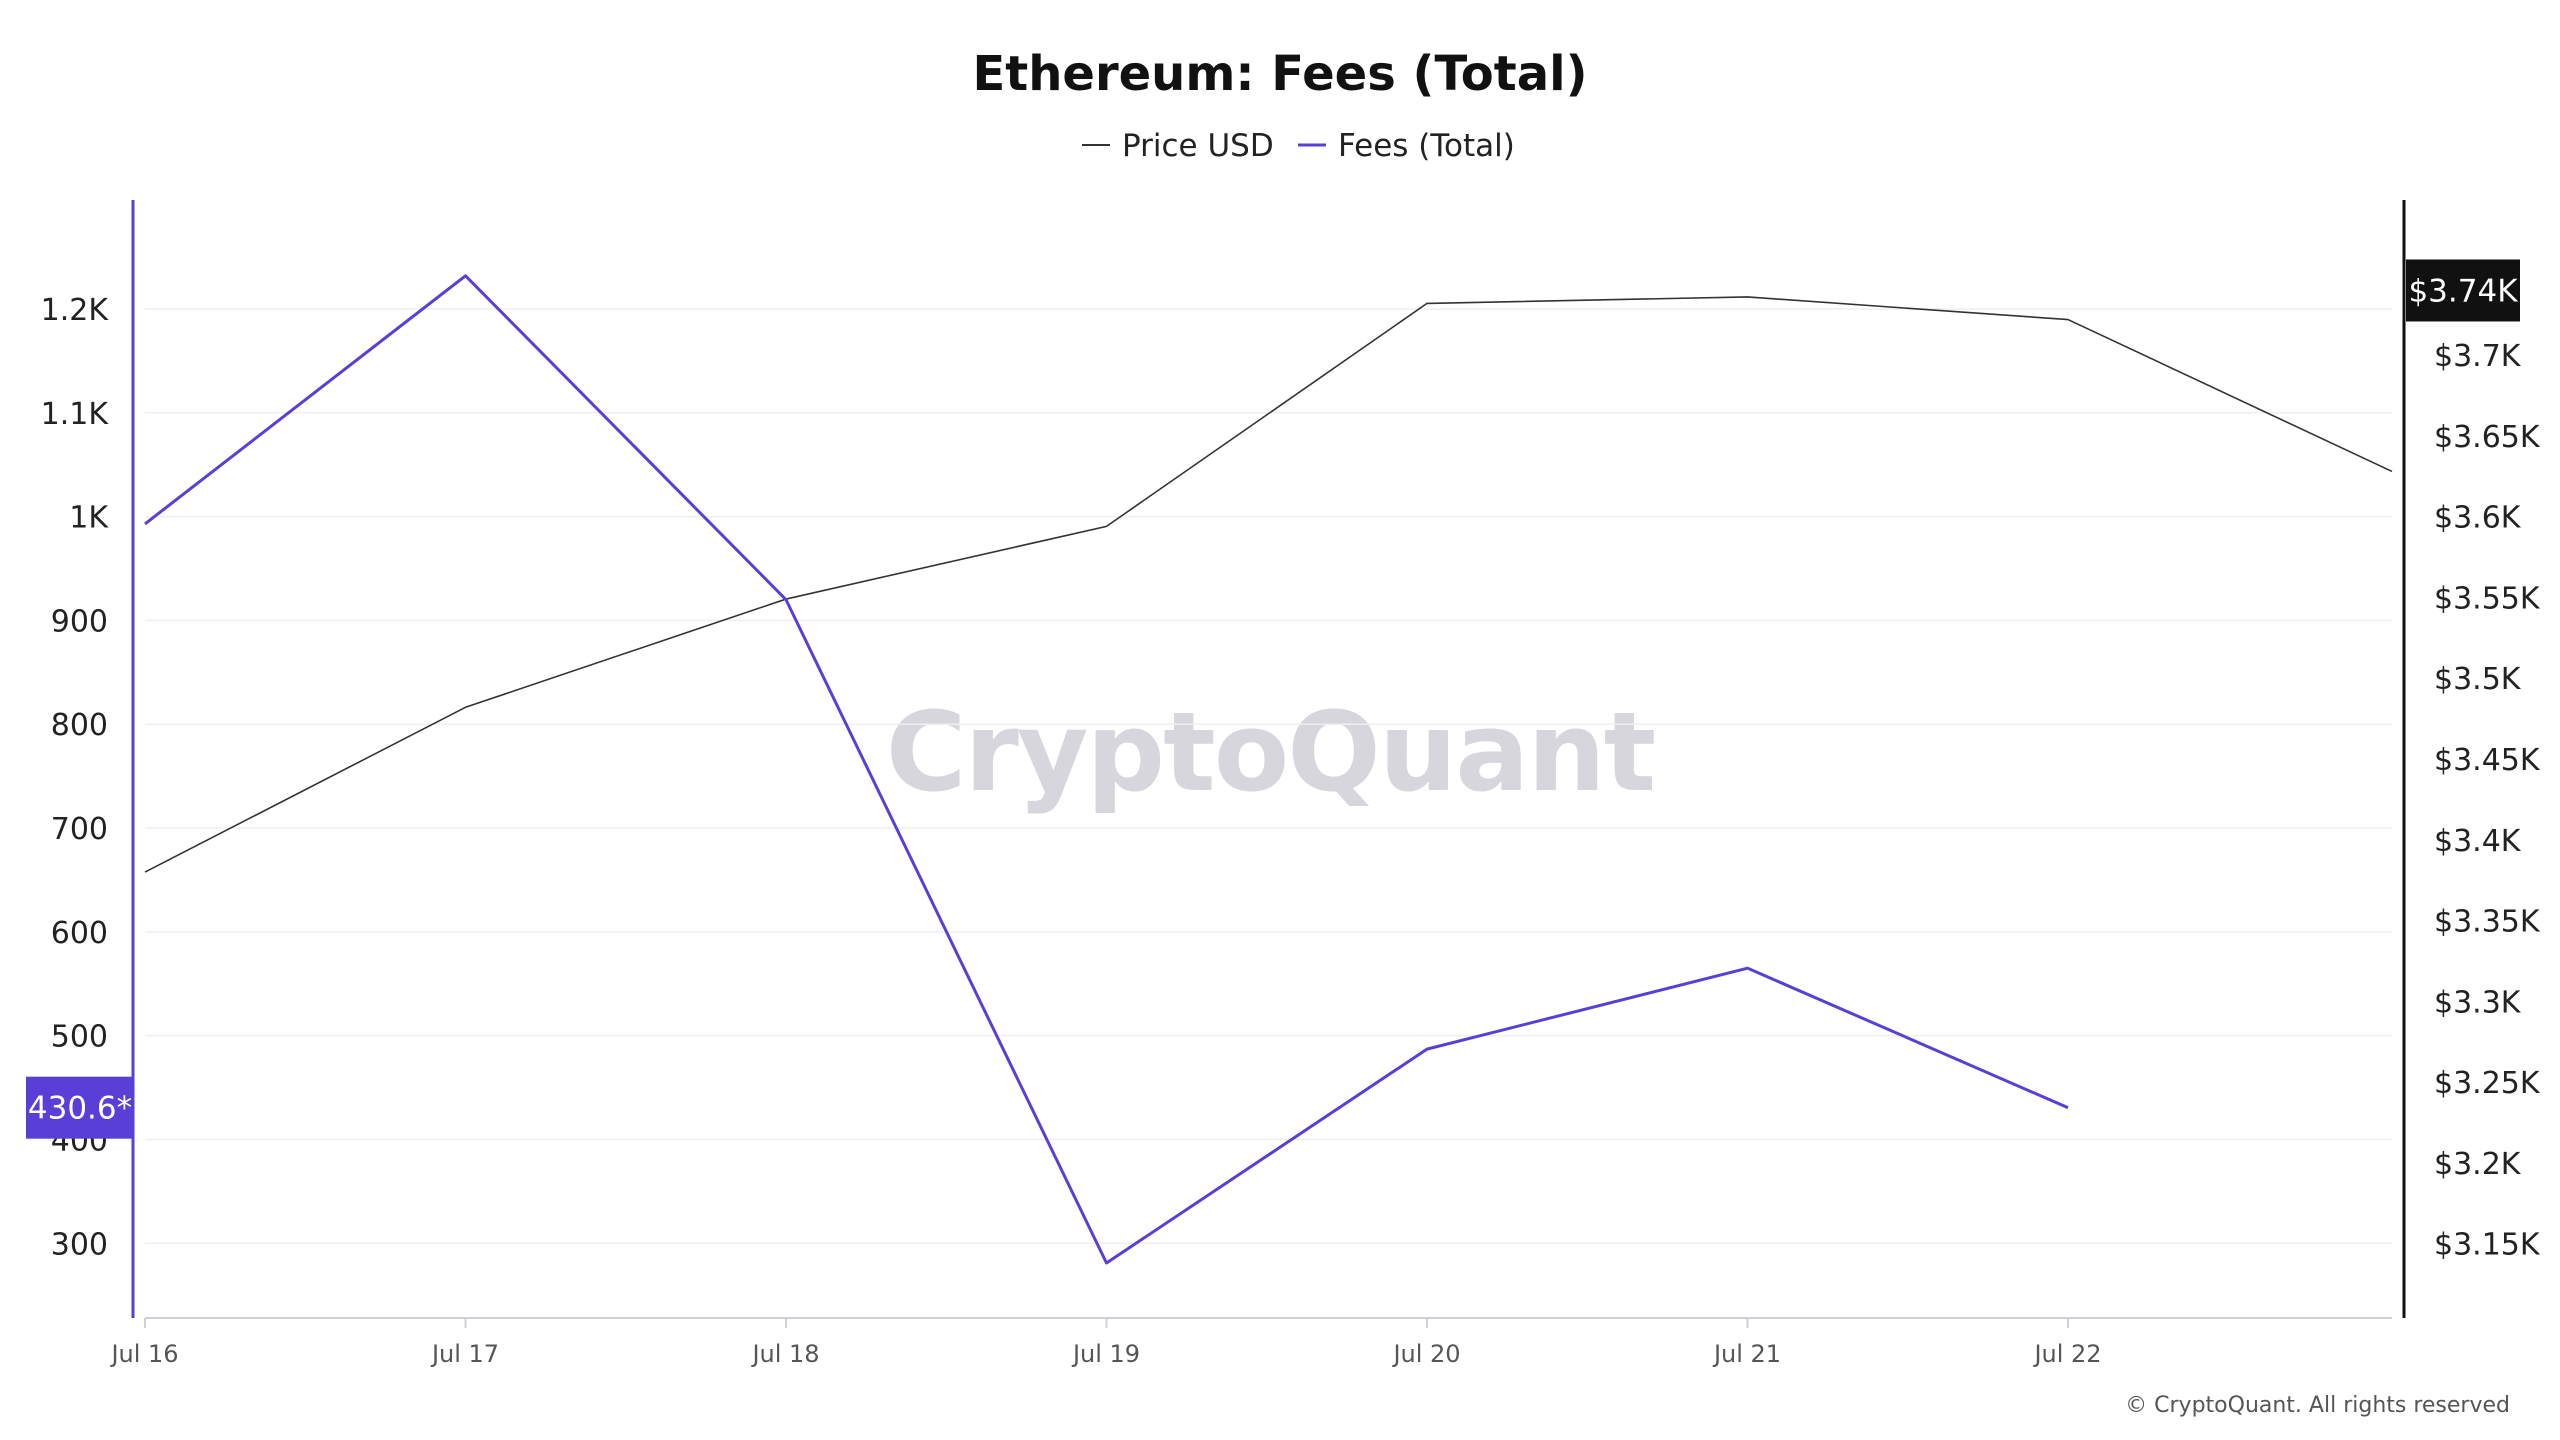 The width and height of the screenshot is (2560, 1440). What do you see at coordinates (2478, 679) in the screenshot?
I see `right-tick-label: $3.5K` at bounding box center [2478, 679].